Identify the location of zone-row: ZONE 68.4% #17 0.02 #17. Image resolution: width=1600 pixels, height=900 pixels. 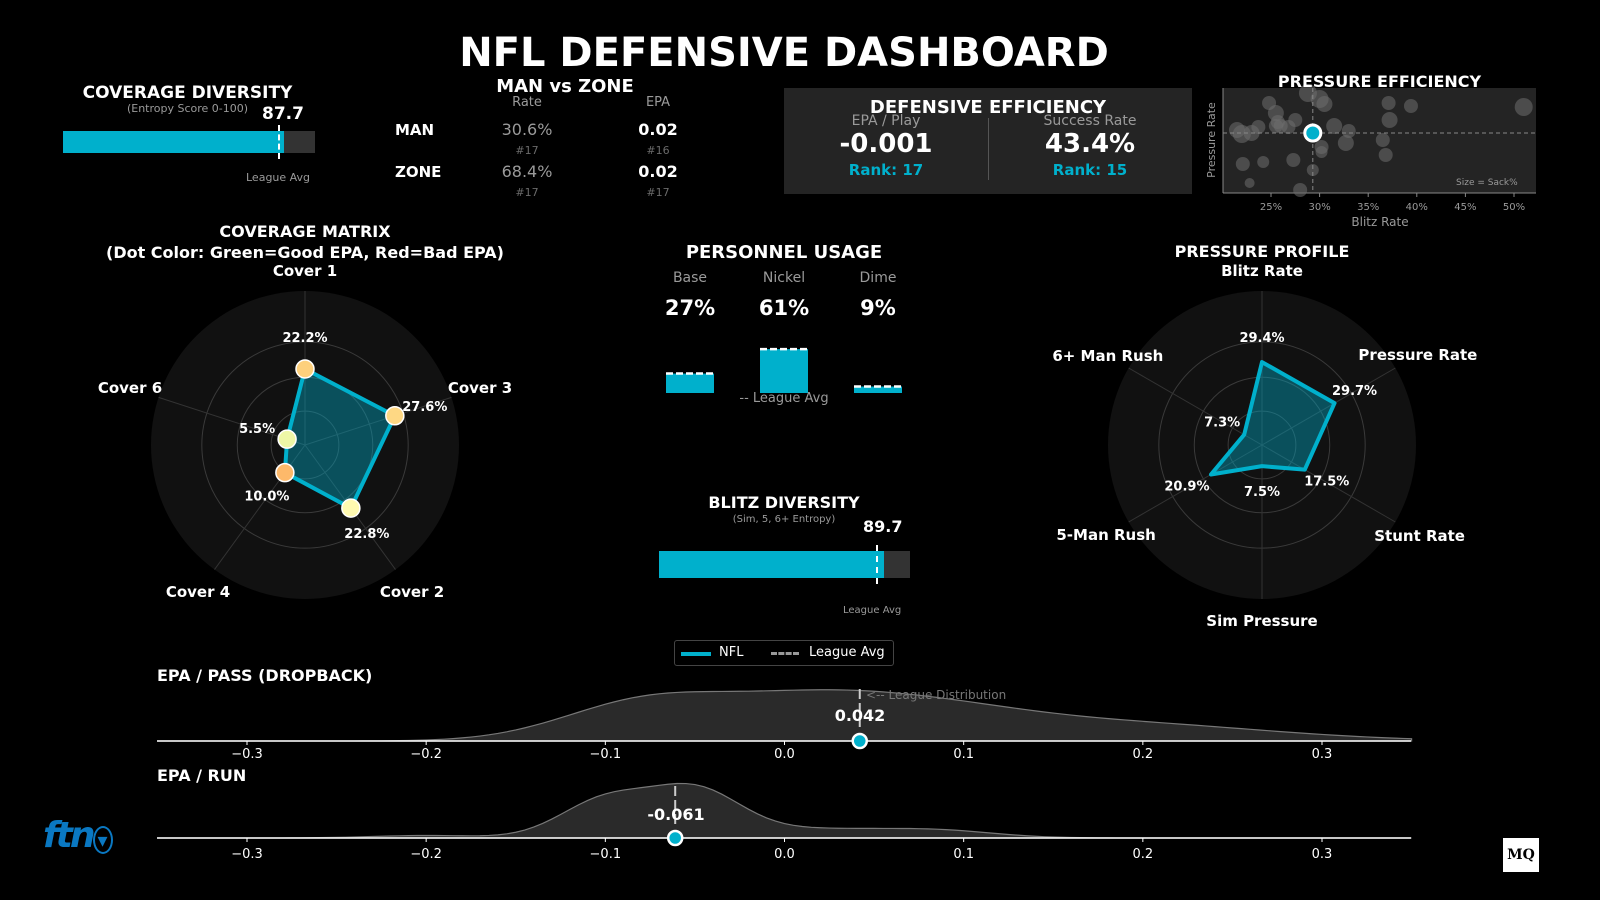
(560, 182).